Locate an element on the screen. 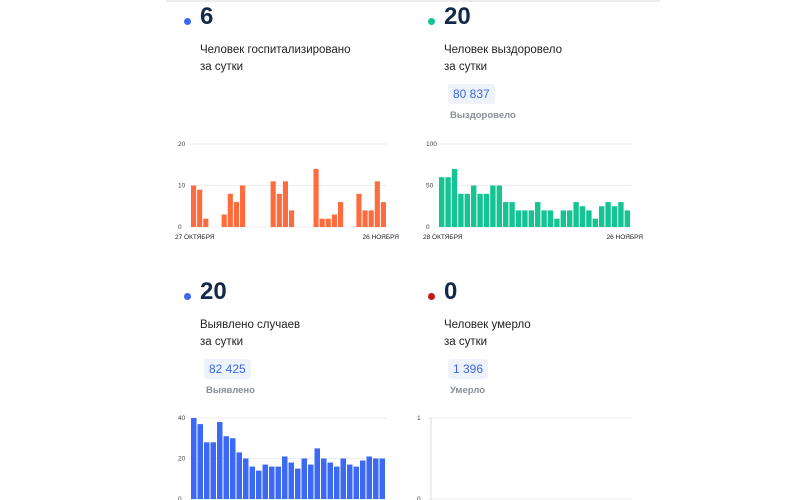 The width and height of the screenshot is (800, 500). recovered-value: 20 is located at coordinates (457, 16).